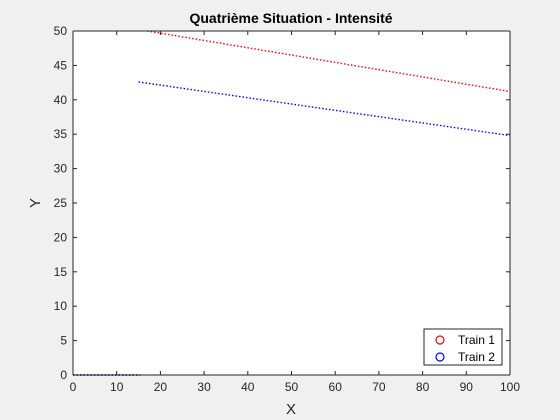 The width and height of the screenshot is (560, 420). Describe the element at coordinates (73, 387) in the screenshot. I see `x-tick-label: 0` at that location.